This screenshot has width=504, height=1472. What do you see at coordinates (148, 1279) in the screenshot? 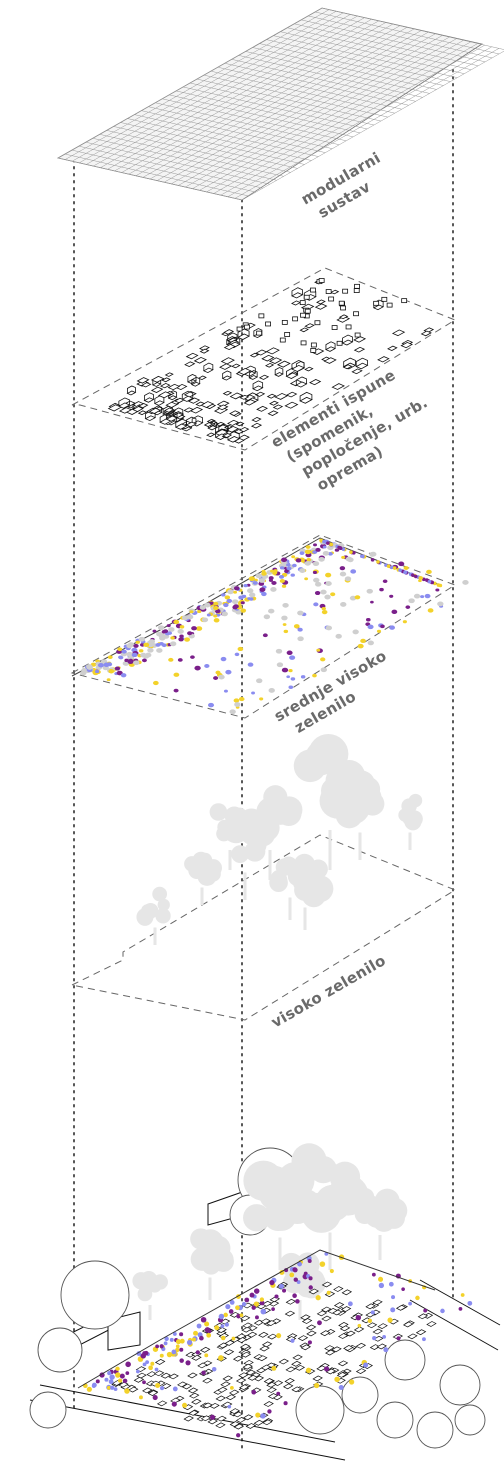
I see `tree-crown` at bounding box center [148, 1279].